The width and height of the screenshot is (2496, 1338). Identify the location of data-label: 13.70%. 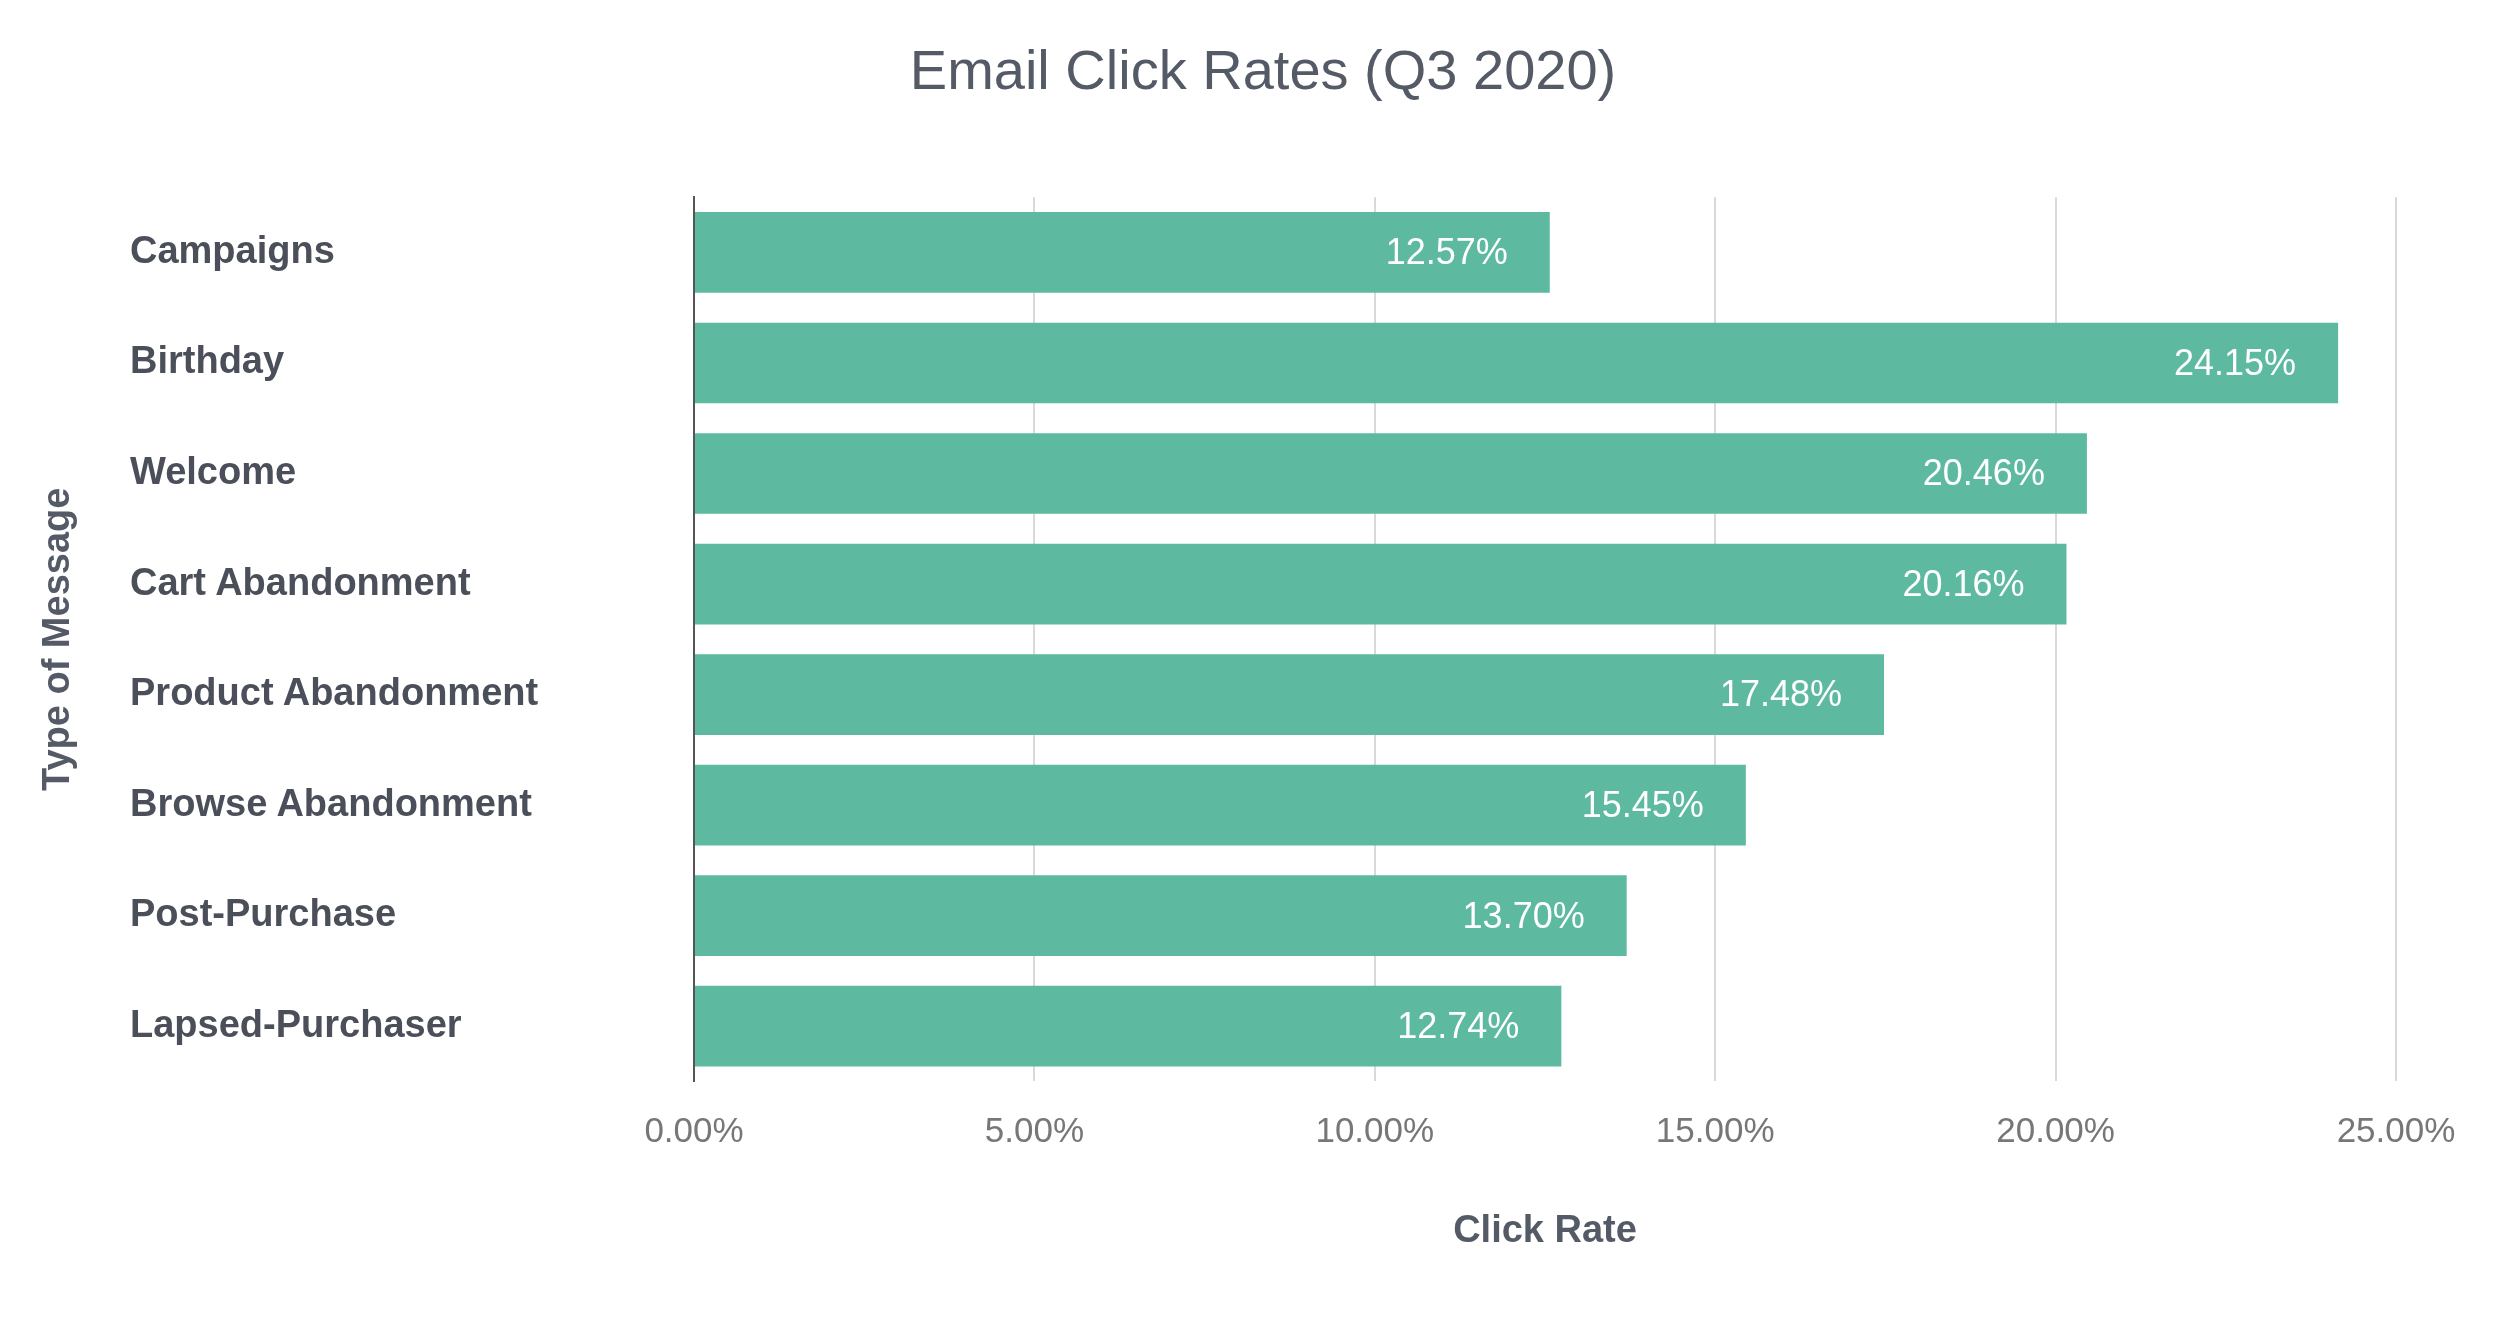
(1523, 915).